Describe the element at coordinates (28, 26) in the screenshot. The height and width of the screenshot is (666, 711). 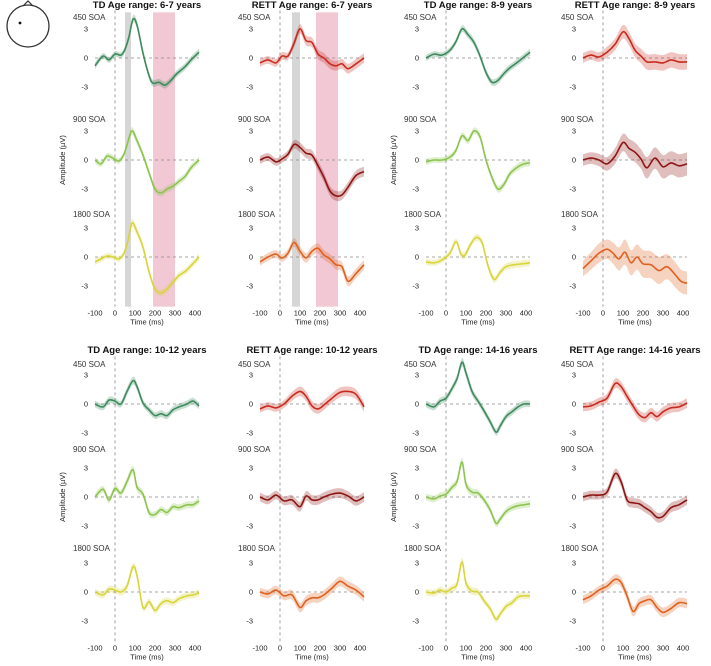
I see `head-outline` at that location.